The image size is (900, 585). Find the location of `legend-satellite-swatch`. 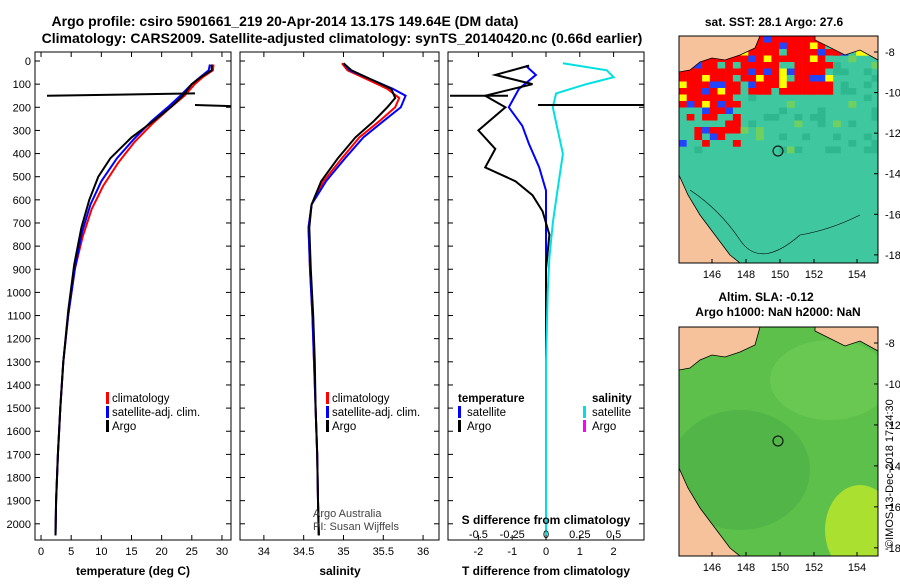

legend-satellite-swatch is located at coordinates (327, 412).